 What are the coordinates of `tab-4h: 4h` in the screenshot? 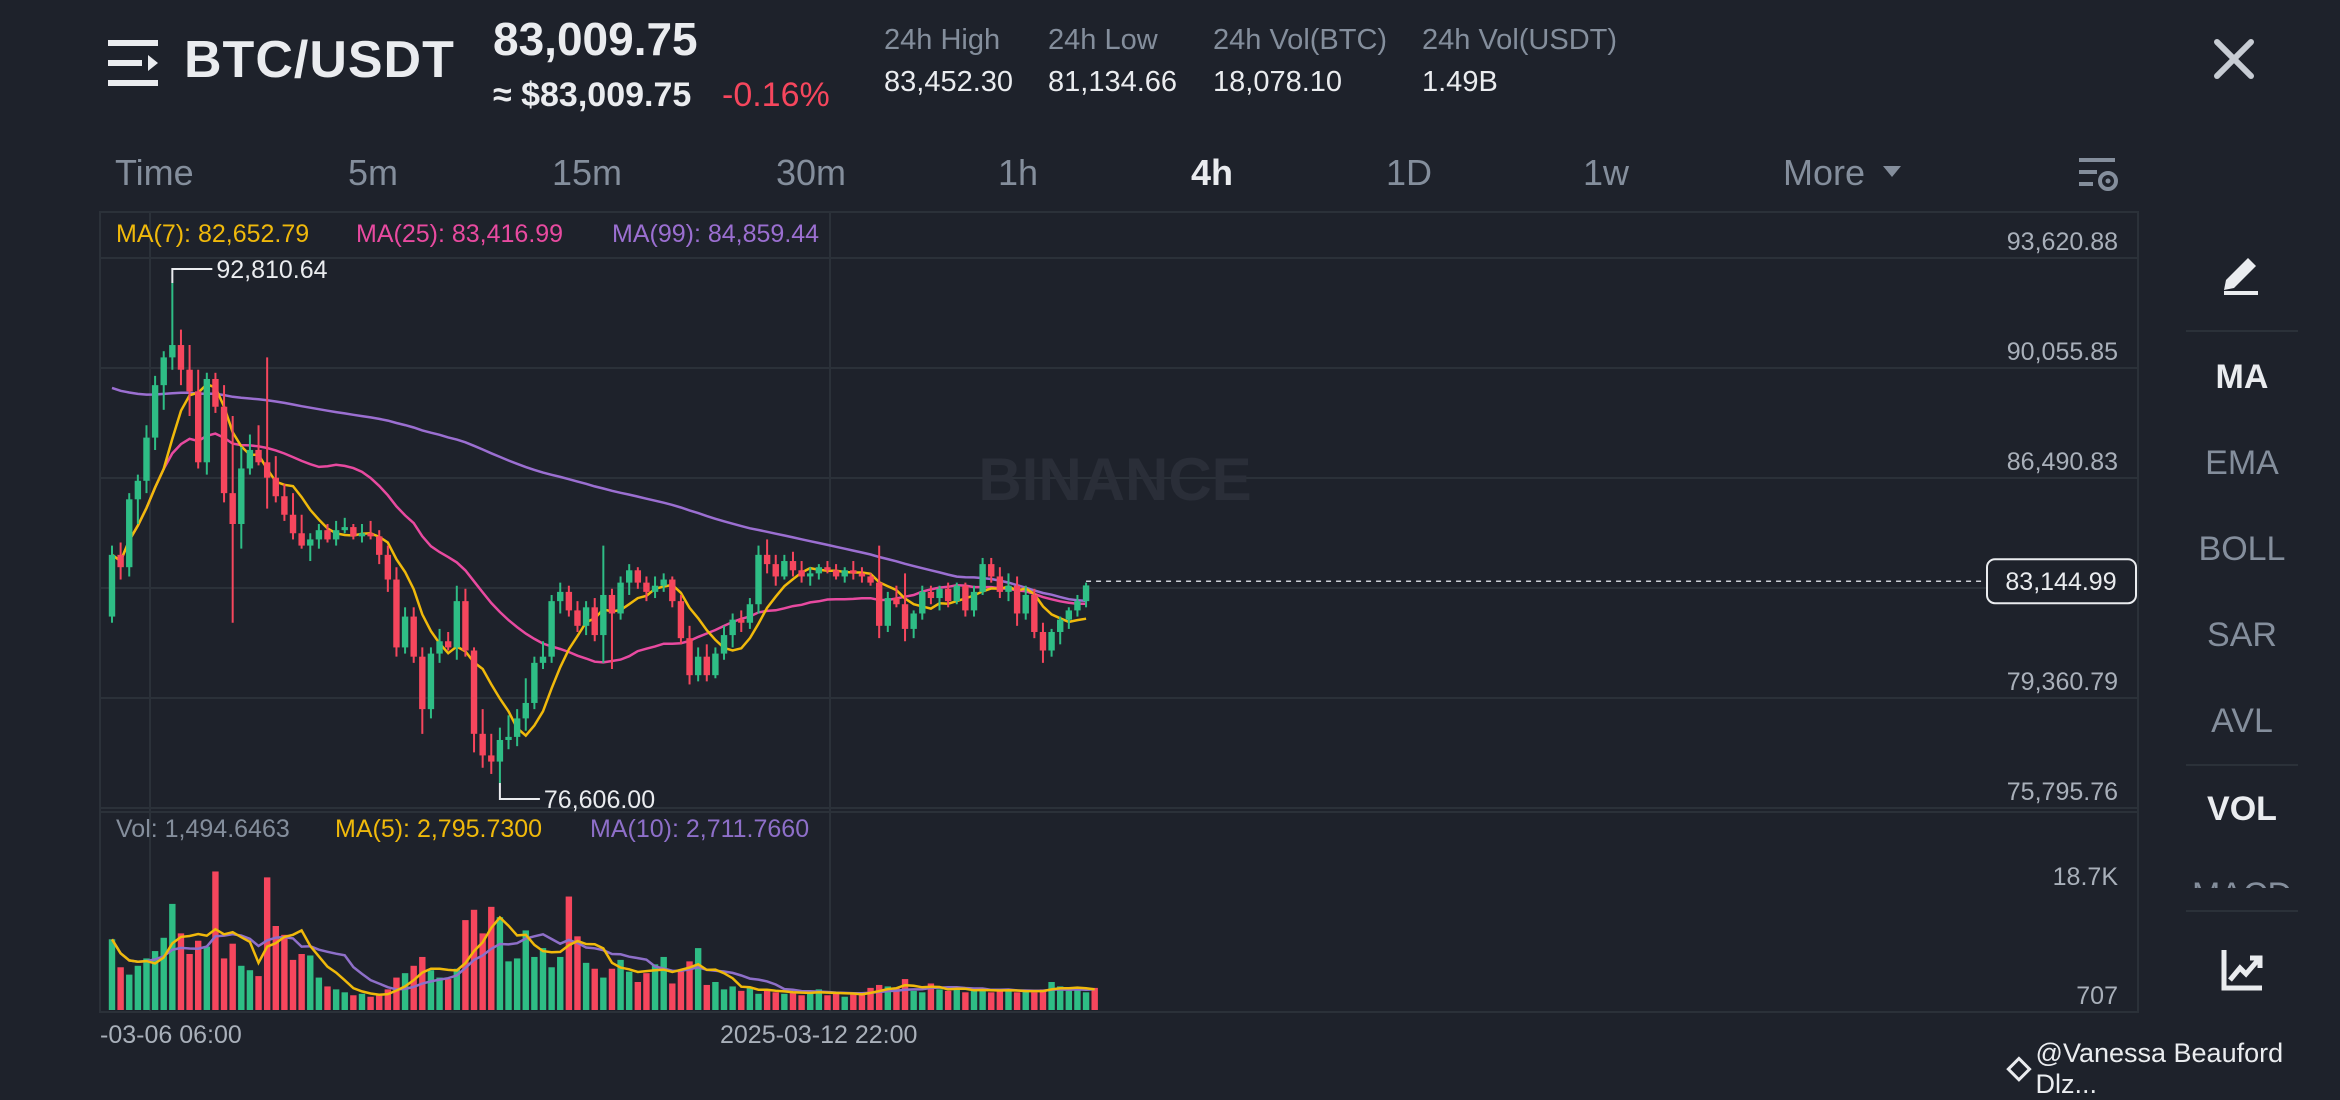 It's located at (1212, 172).